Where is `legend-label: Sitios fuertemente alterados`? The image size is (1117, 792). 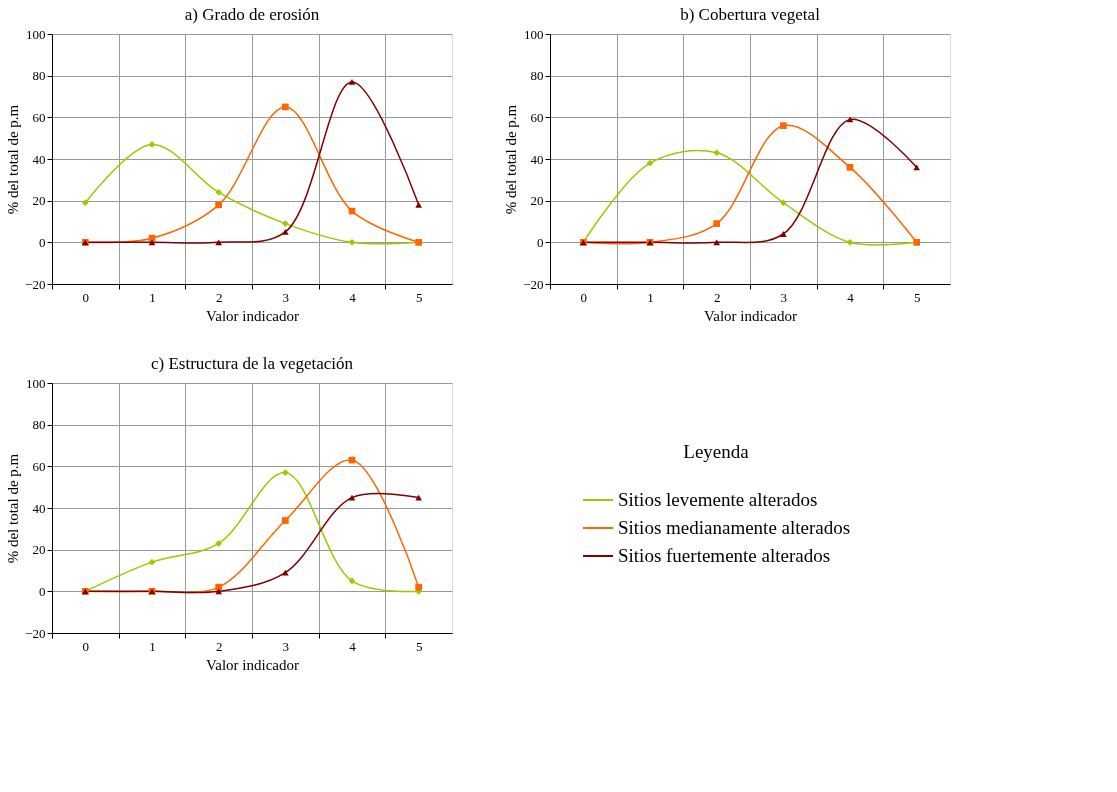
legend-label: Sitios fuertemente alterados is located at coordinates (724, 555).